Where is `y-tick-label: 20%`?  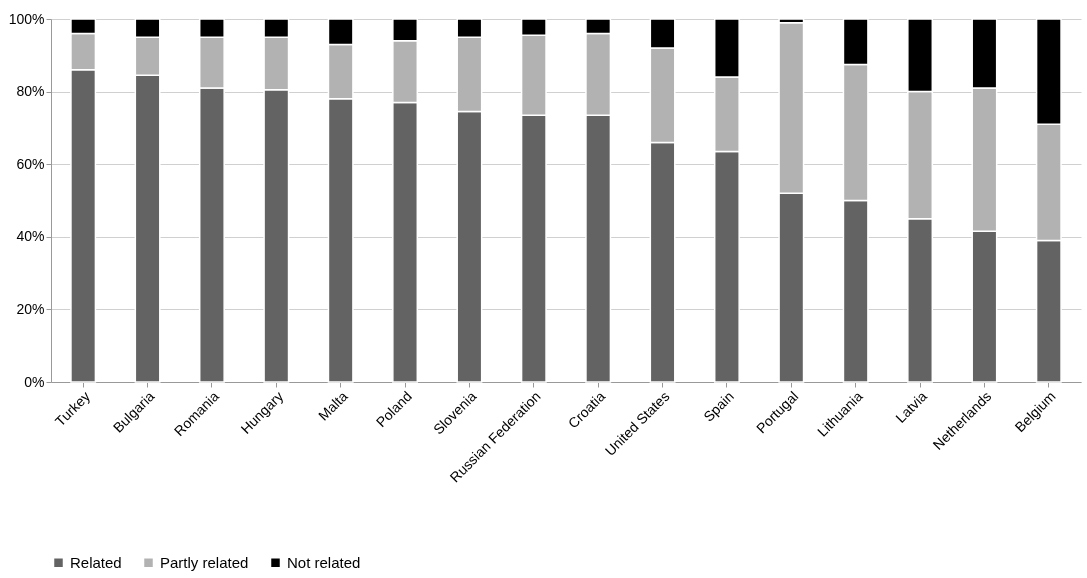 y-tick-label: 20% is located at coordinates (30, 308).